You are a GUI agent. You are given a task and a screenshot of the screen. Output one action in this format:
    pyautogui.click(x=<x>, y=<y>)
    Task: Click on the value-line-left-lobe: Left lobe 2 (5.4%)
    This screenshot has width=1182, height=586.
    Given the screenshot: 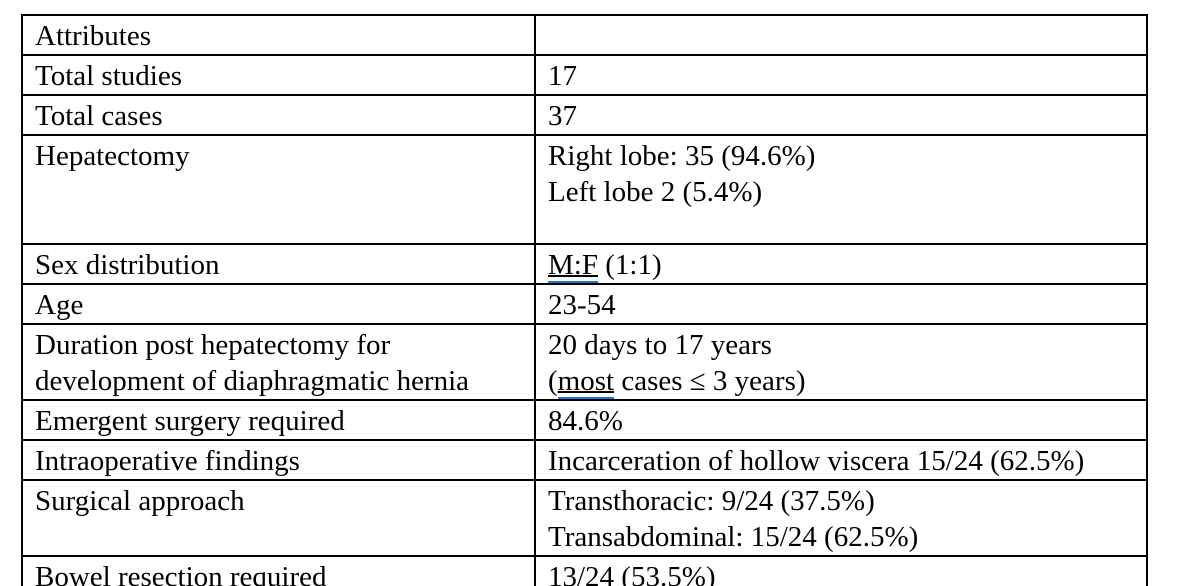 What is the action you would take?
    pyautogui.click(x=655, y=192)
    